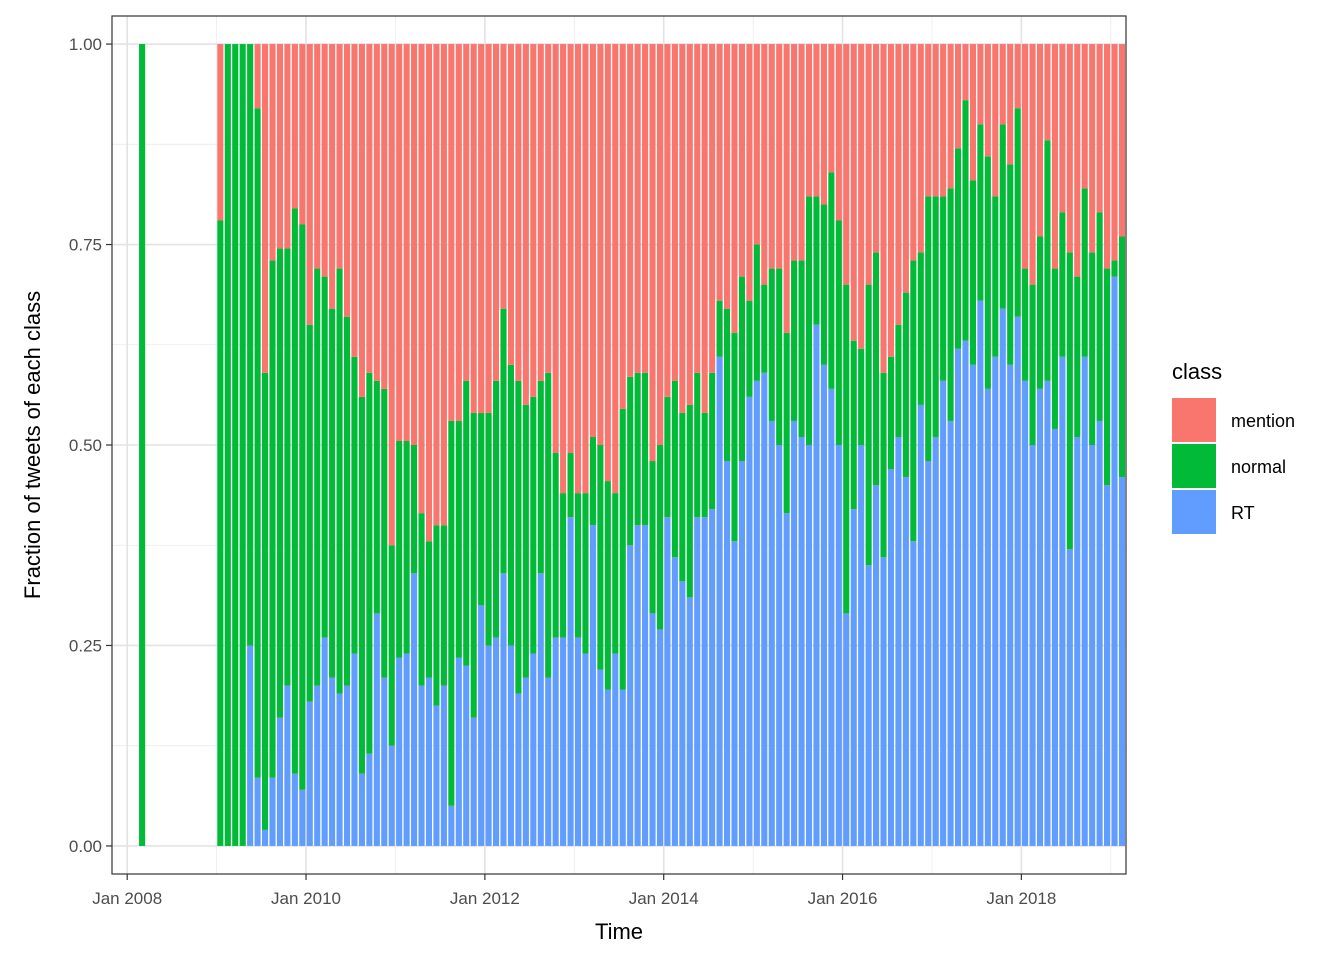 The width and height of the screenshot is (1344, 960). I want to click on x-tick-label: Jan 2014, so click(664, 898).